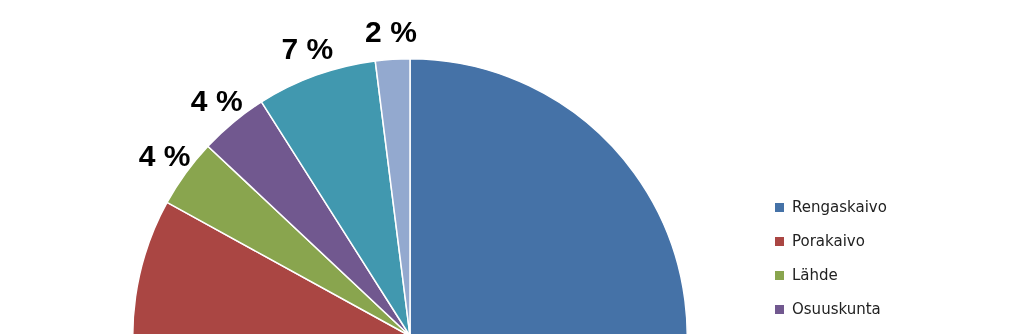  I want to click on legend-label: Porakaivo, so click(828, 241).